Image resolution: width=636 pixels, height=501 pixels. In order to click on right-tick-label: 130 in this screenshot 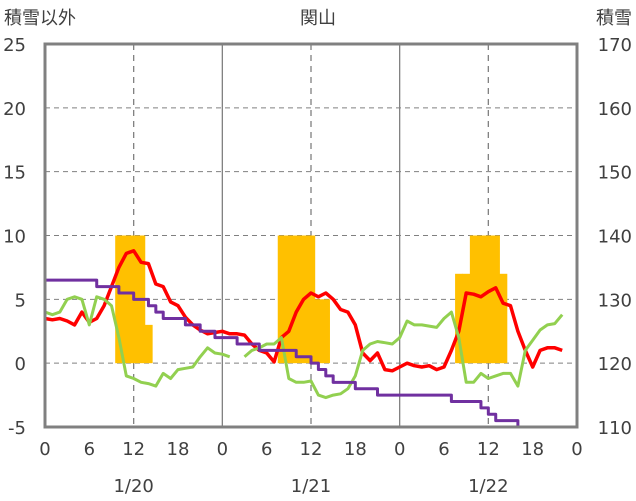, I will do `click(615, 300)`.